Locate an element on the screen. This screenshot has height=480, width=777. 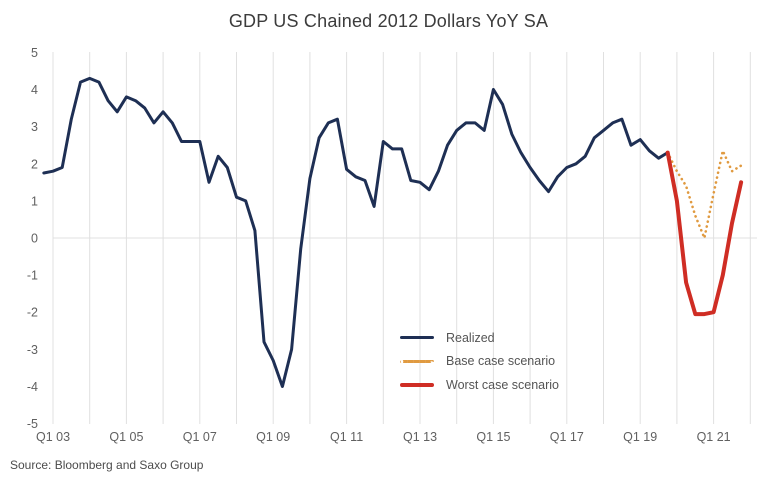
x-tick-label: Q1 03 is located at coordinates (53, 437).